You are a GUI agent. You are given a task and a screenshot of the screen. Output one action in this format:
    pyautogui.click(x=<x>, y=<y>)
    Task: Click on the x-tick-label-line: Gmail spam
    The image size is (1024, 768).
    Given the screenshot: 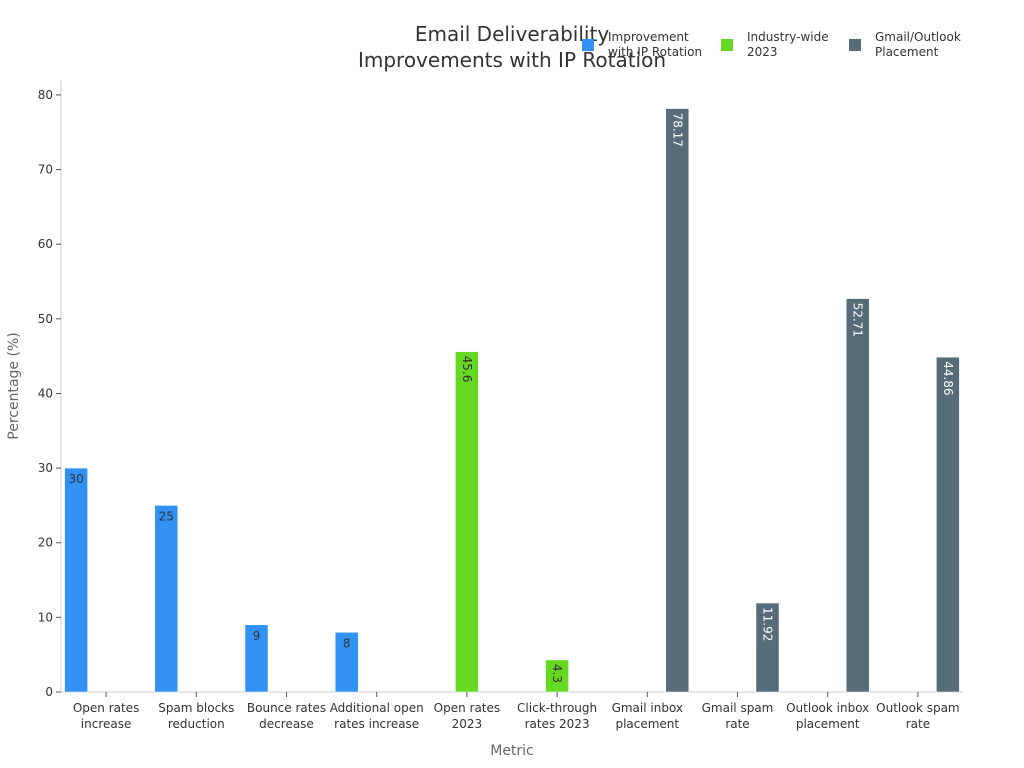 What is the action you would take?
    pyautogui.click(x=738, y=708)
    